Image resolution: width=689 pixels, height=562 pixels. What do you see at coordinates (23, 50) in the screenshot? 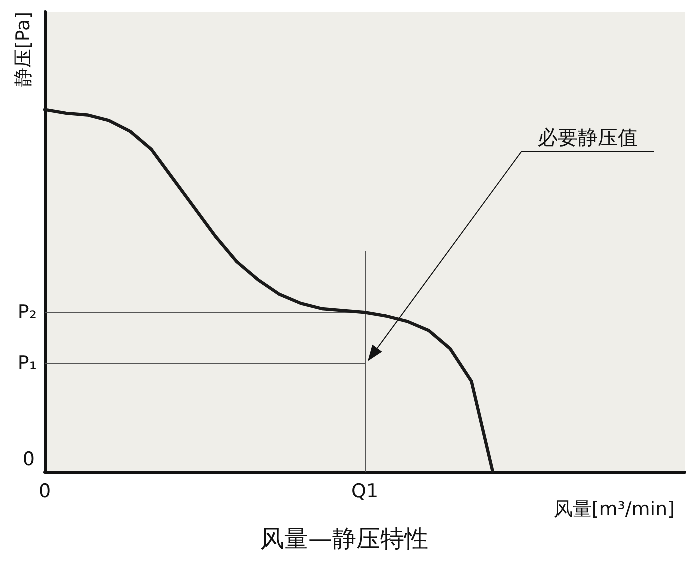
I see `y-axis-title: 静压[Pa]` at bounding box center [23, 50].